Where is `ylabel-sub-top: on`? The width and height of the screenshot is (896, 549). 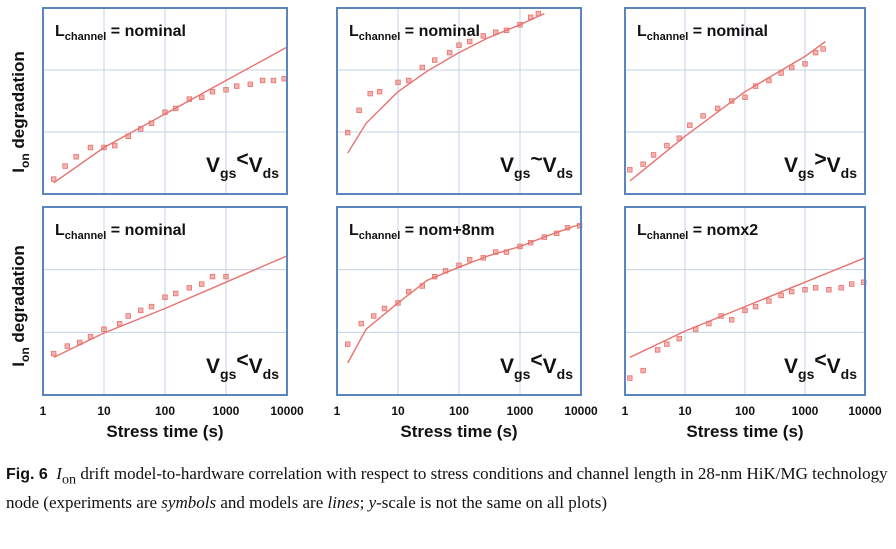 ylabel-sub-top: on is located at coordinates (25, 160).